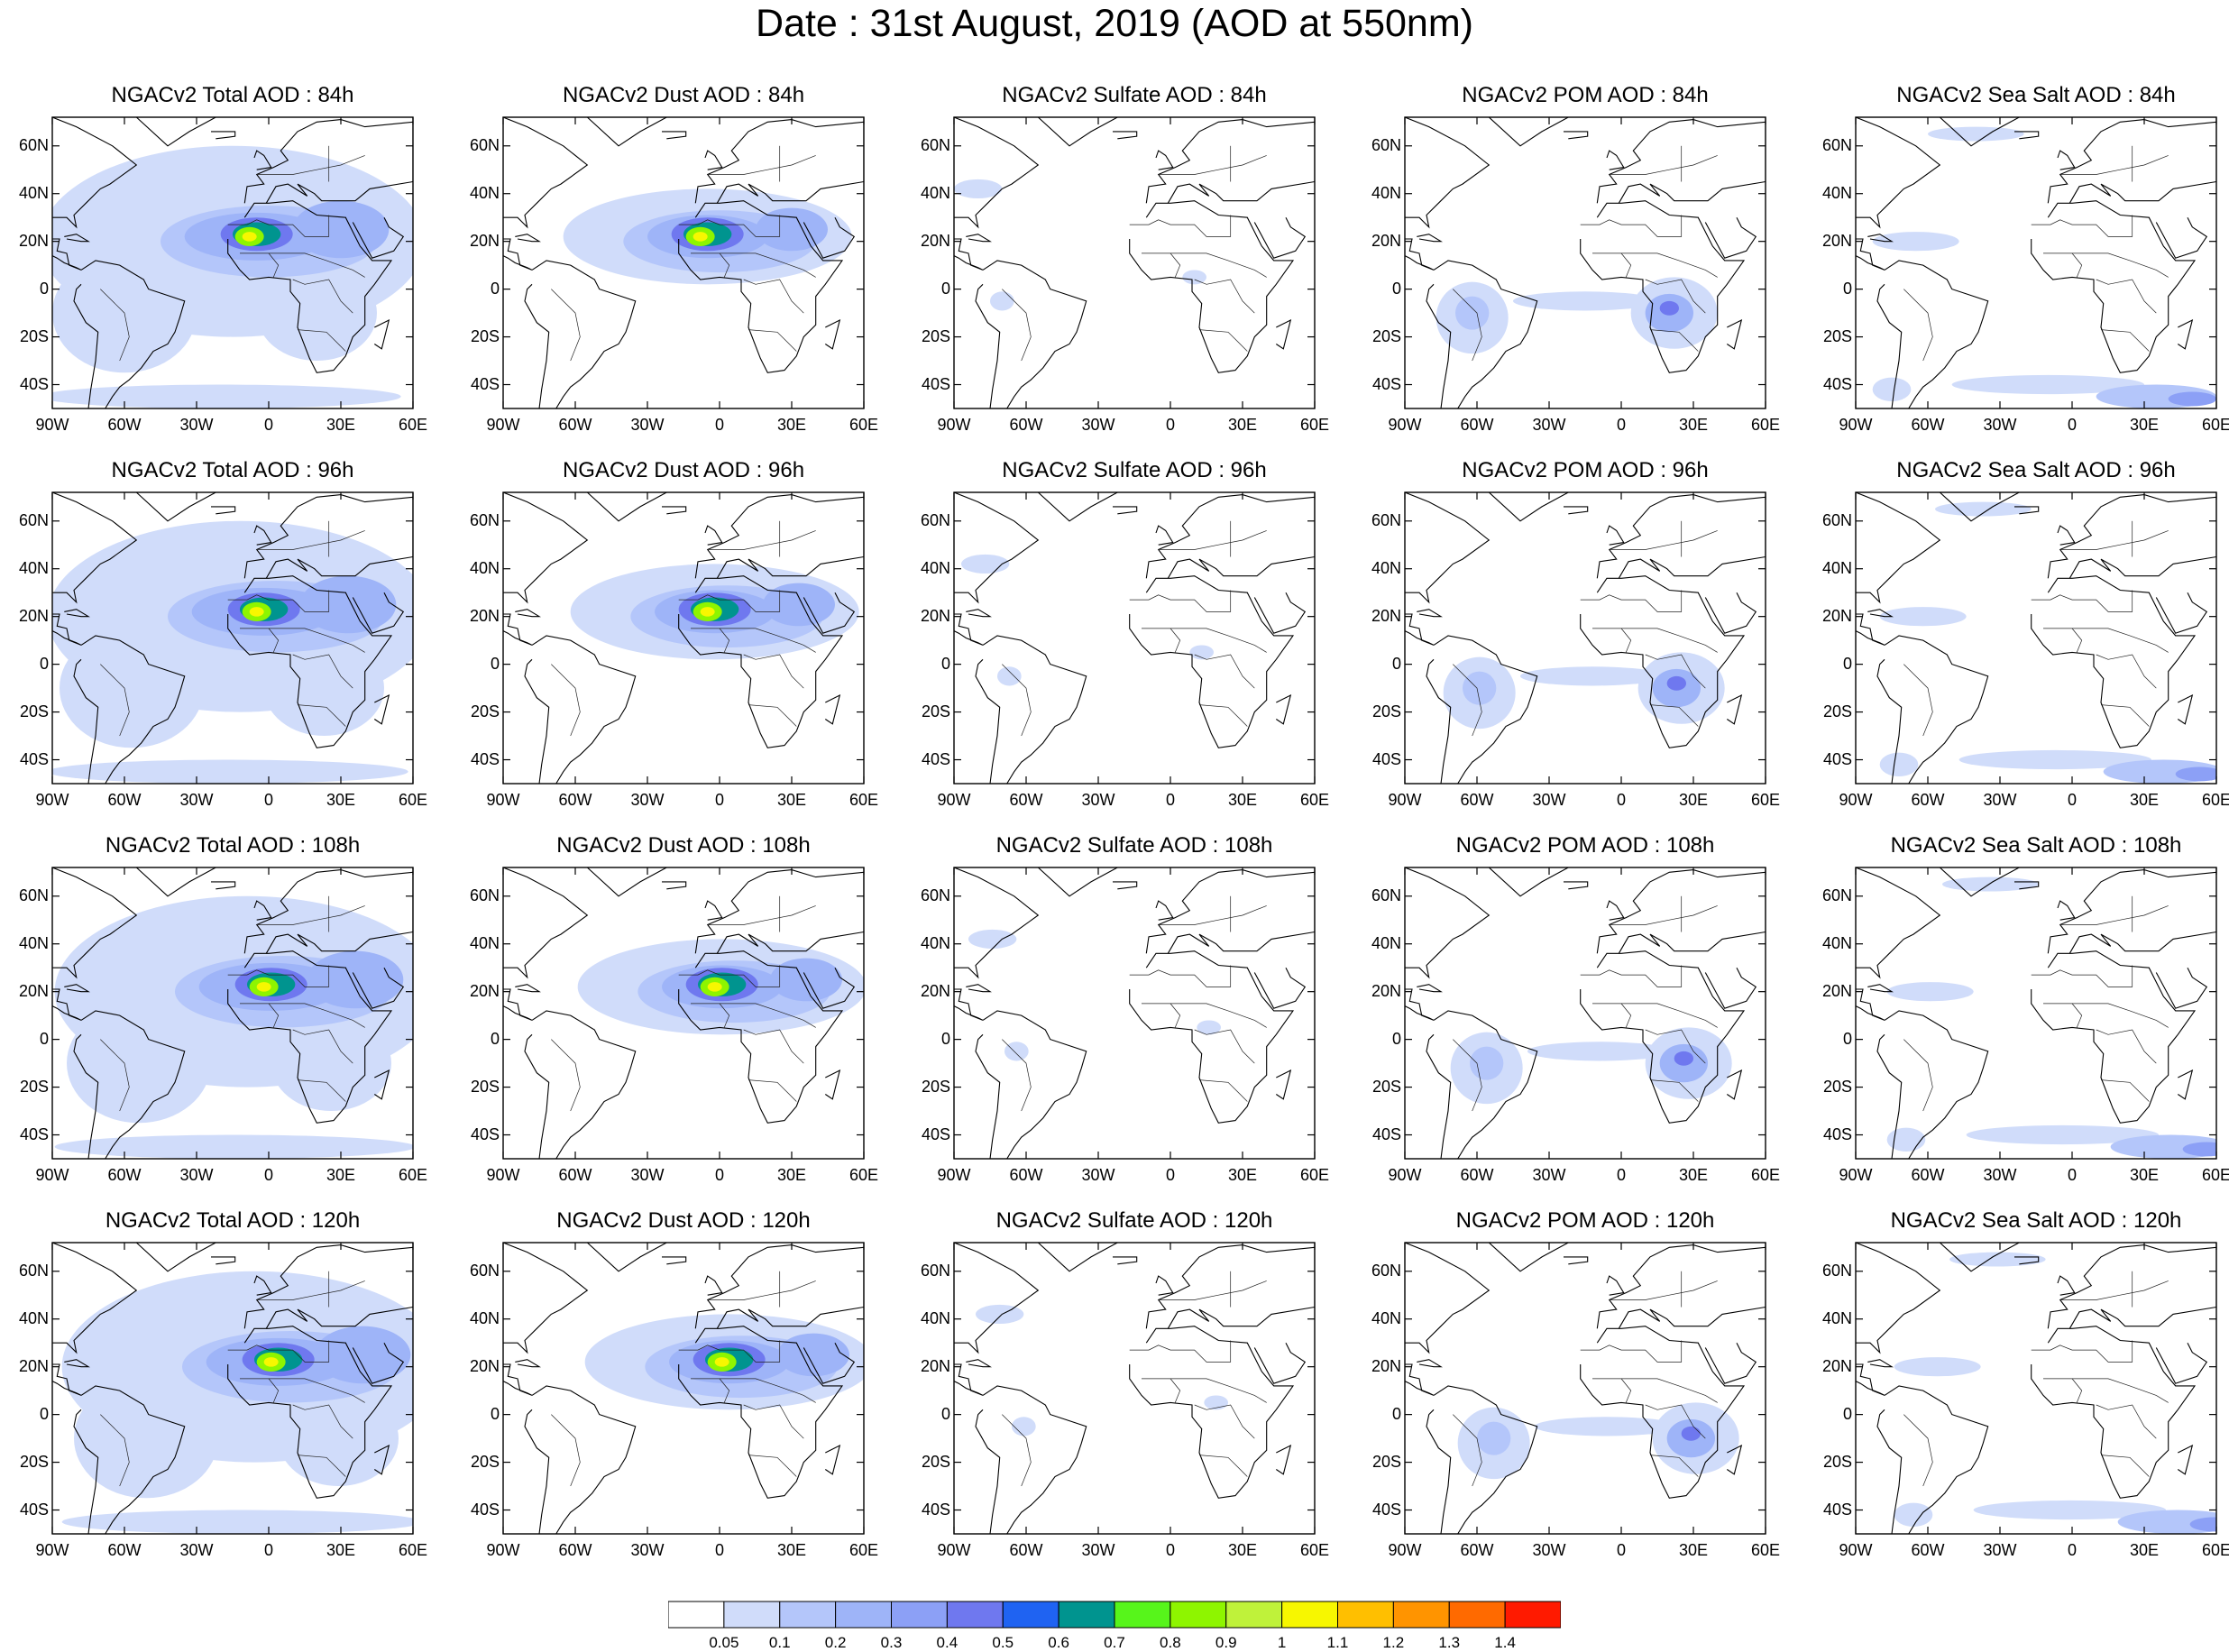  What do you see at coordinates (1337, 1642) in the screenshot?
I see `colorbar-label: 1.1` at bounding box center [1337, 1642].